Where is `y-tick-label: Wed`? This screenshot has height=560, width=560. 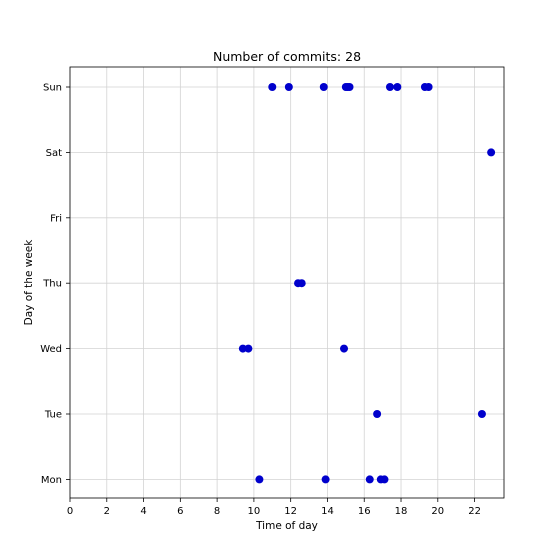 y-tick-label: Wed is located at coordinates (51, 349).